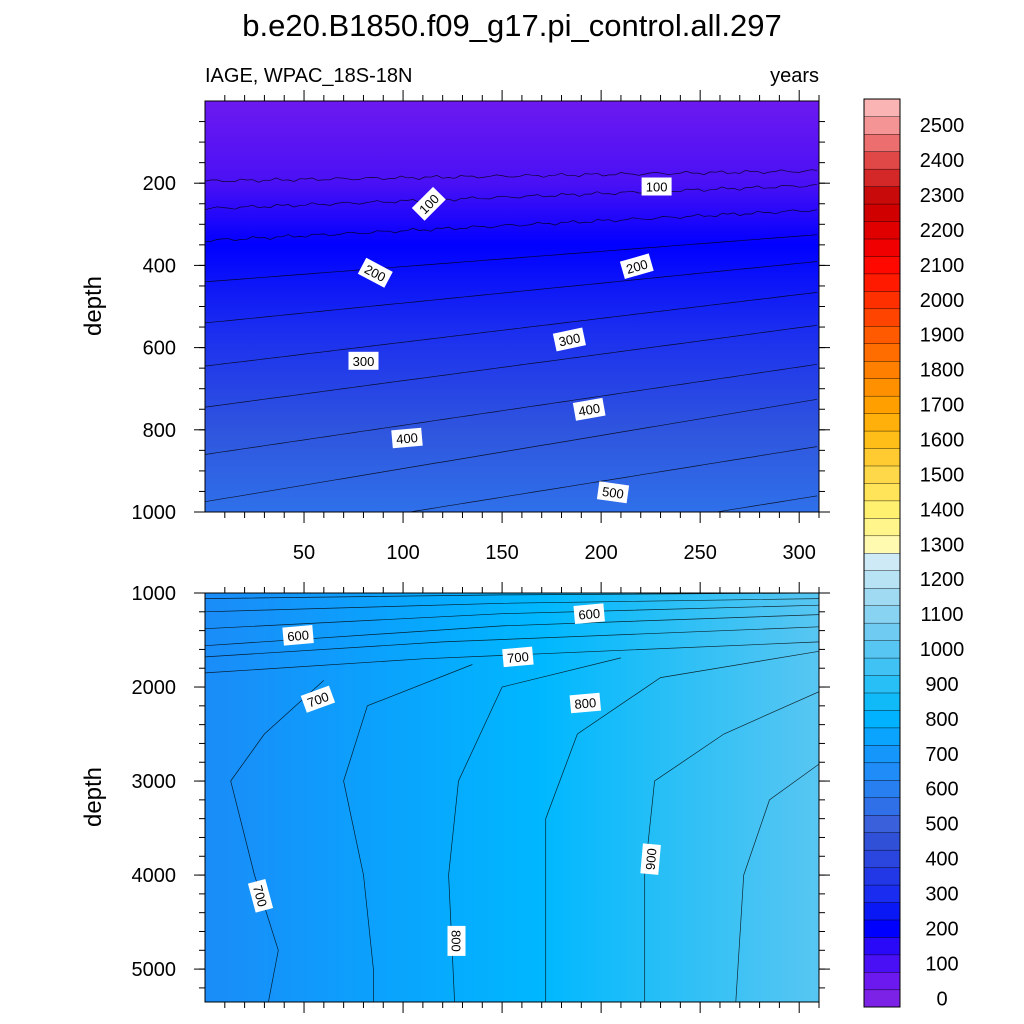 This screenshot has width=1024, height=1024. I want to click on colorbar-label: 1000, so click(942, 650).